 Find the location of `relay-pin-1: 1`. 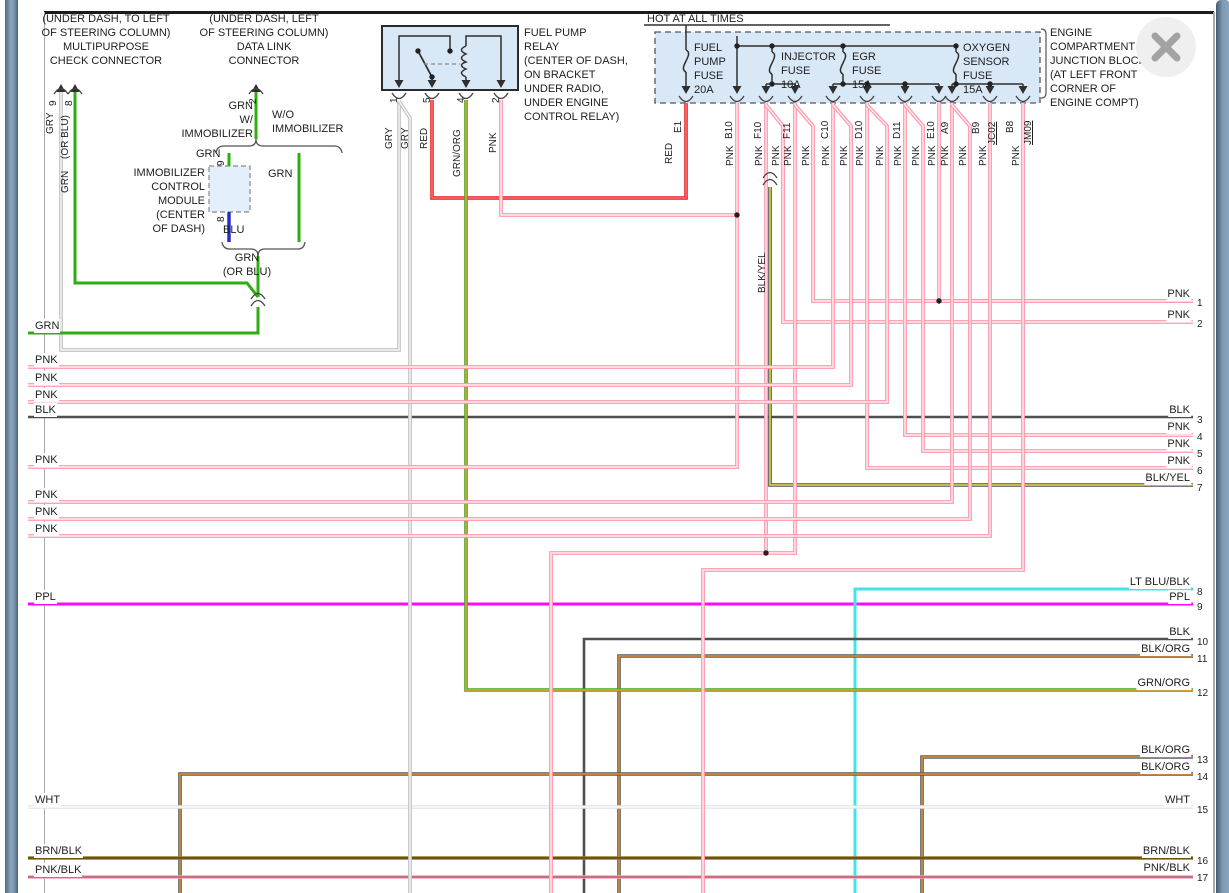

relay-pin-1: 1 is located at coordinates (394, 100).